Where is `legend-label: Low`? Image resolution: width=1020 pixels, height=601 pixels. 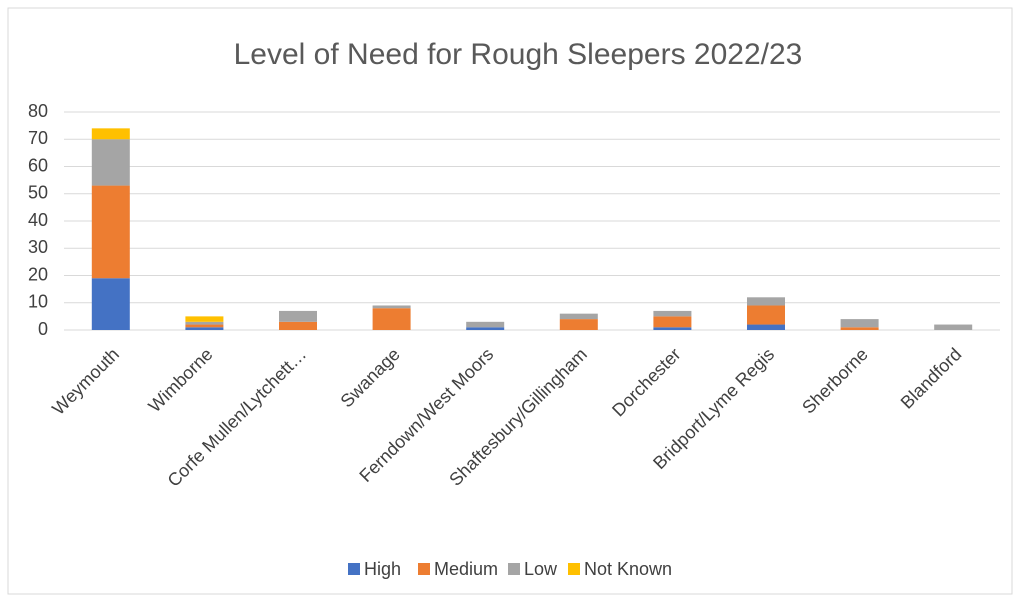 legend-label: Low is located at coordinates (541, 569).